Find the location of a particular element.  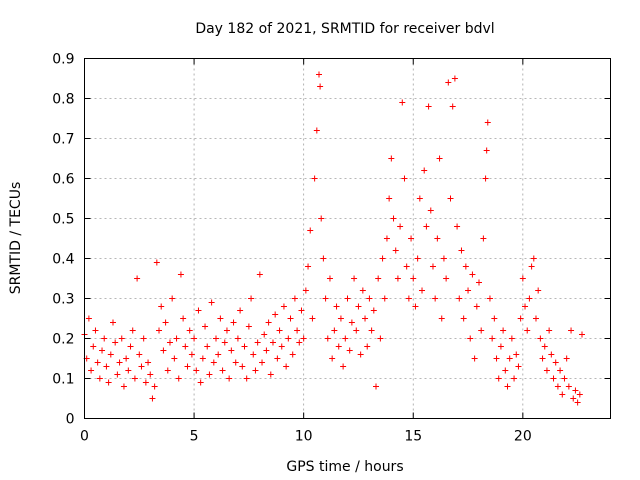

y-tick-label: 0.7 is located at coordinates (63, 140).